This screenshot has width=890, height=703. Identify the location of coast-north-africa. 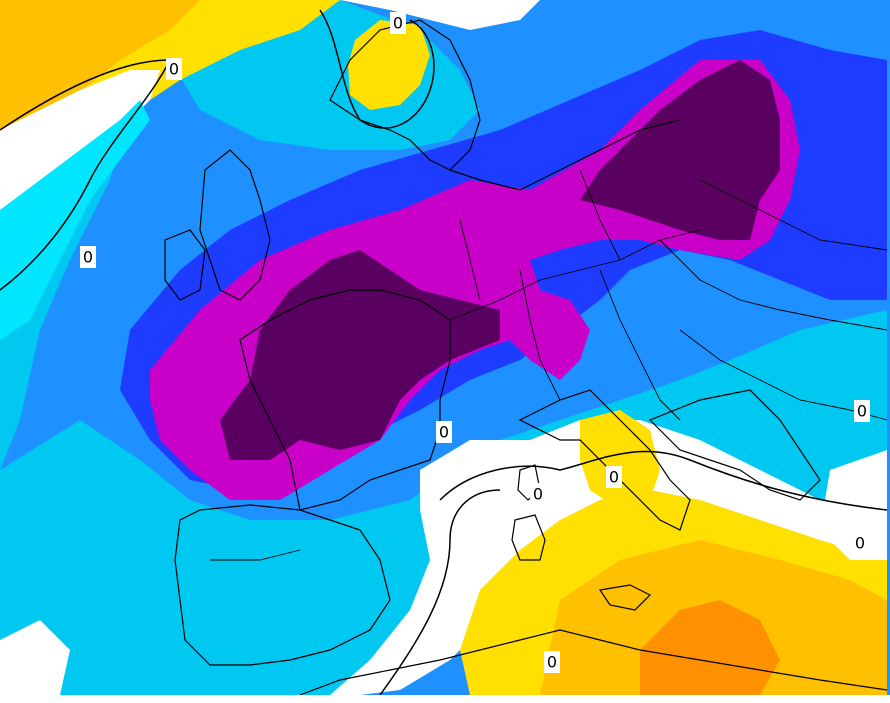
(593, 662).